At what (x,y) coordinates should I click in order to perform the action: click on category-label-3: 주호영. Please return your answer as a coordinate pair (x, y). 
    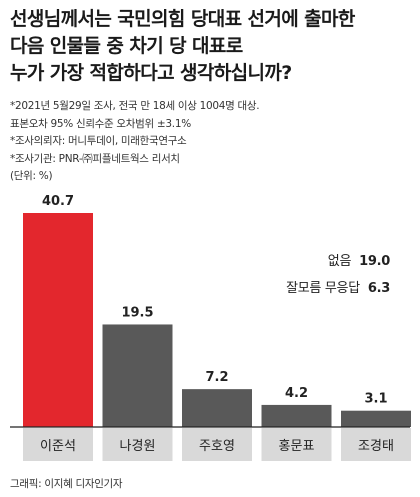
    Looking at the image, I should click on (217, 446).